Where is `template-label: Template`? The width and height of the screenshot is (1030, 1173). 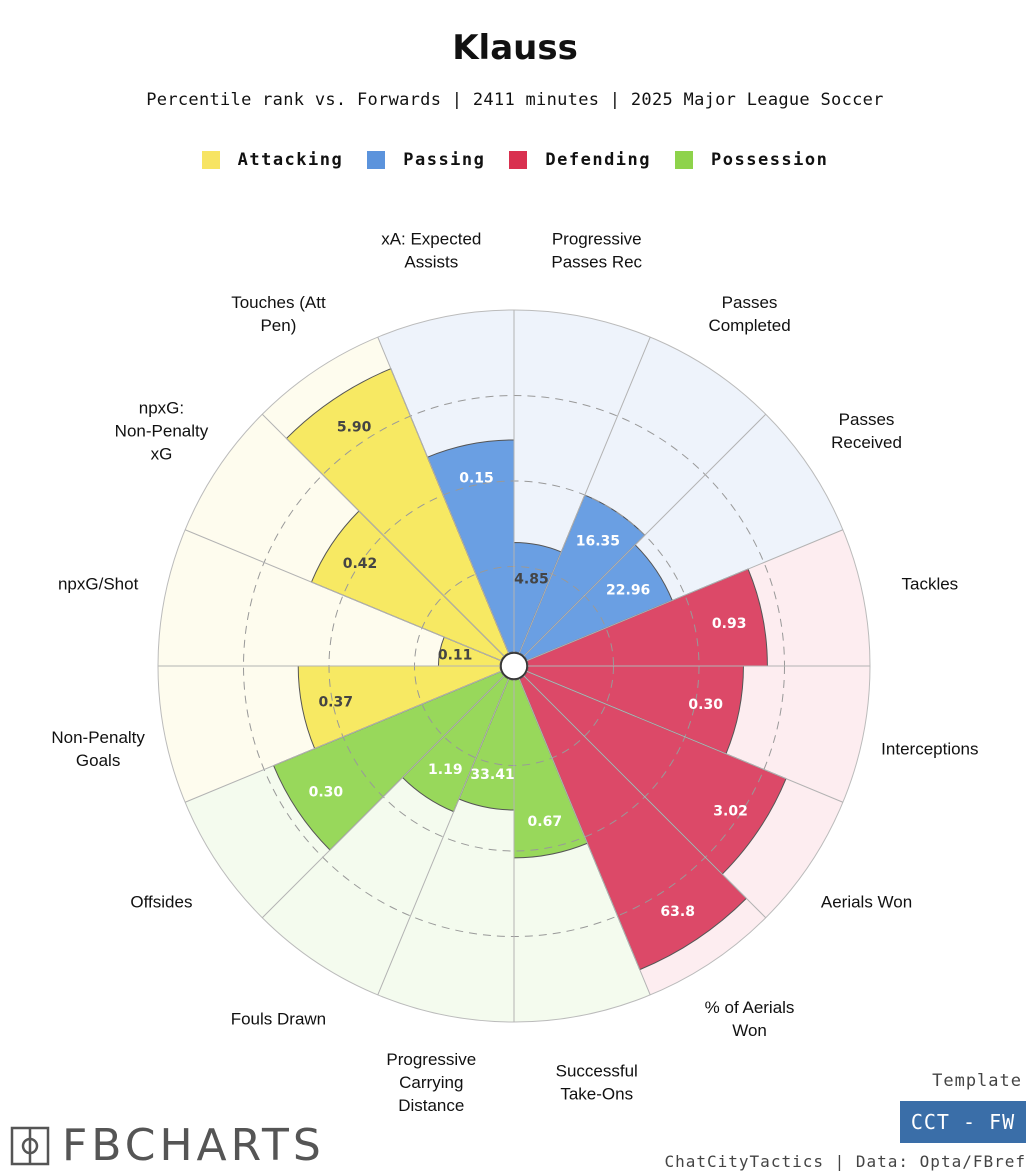 template-label: Template is located at coordinates (977, 1081).